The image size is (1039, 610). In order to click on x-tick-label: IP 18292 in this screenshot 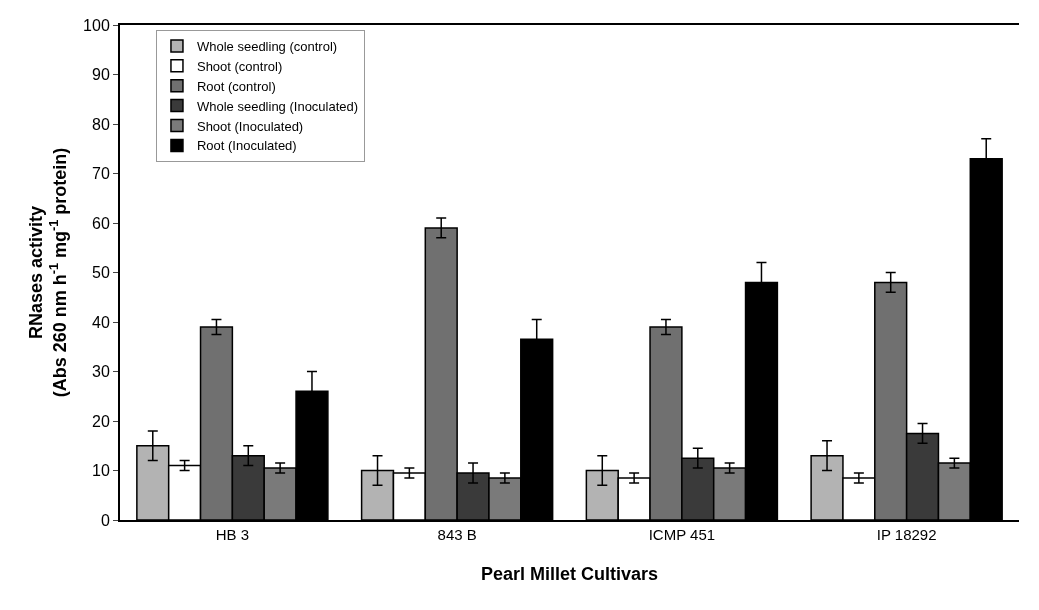, I will do `click(906, 534)`.